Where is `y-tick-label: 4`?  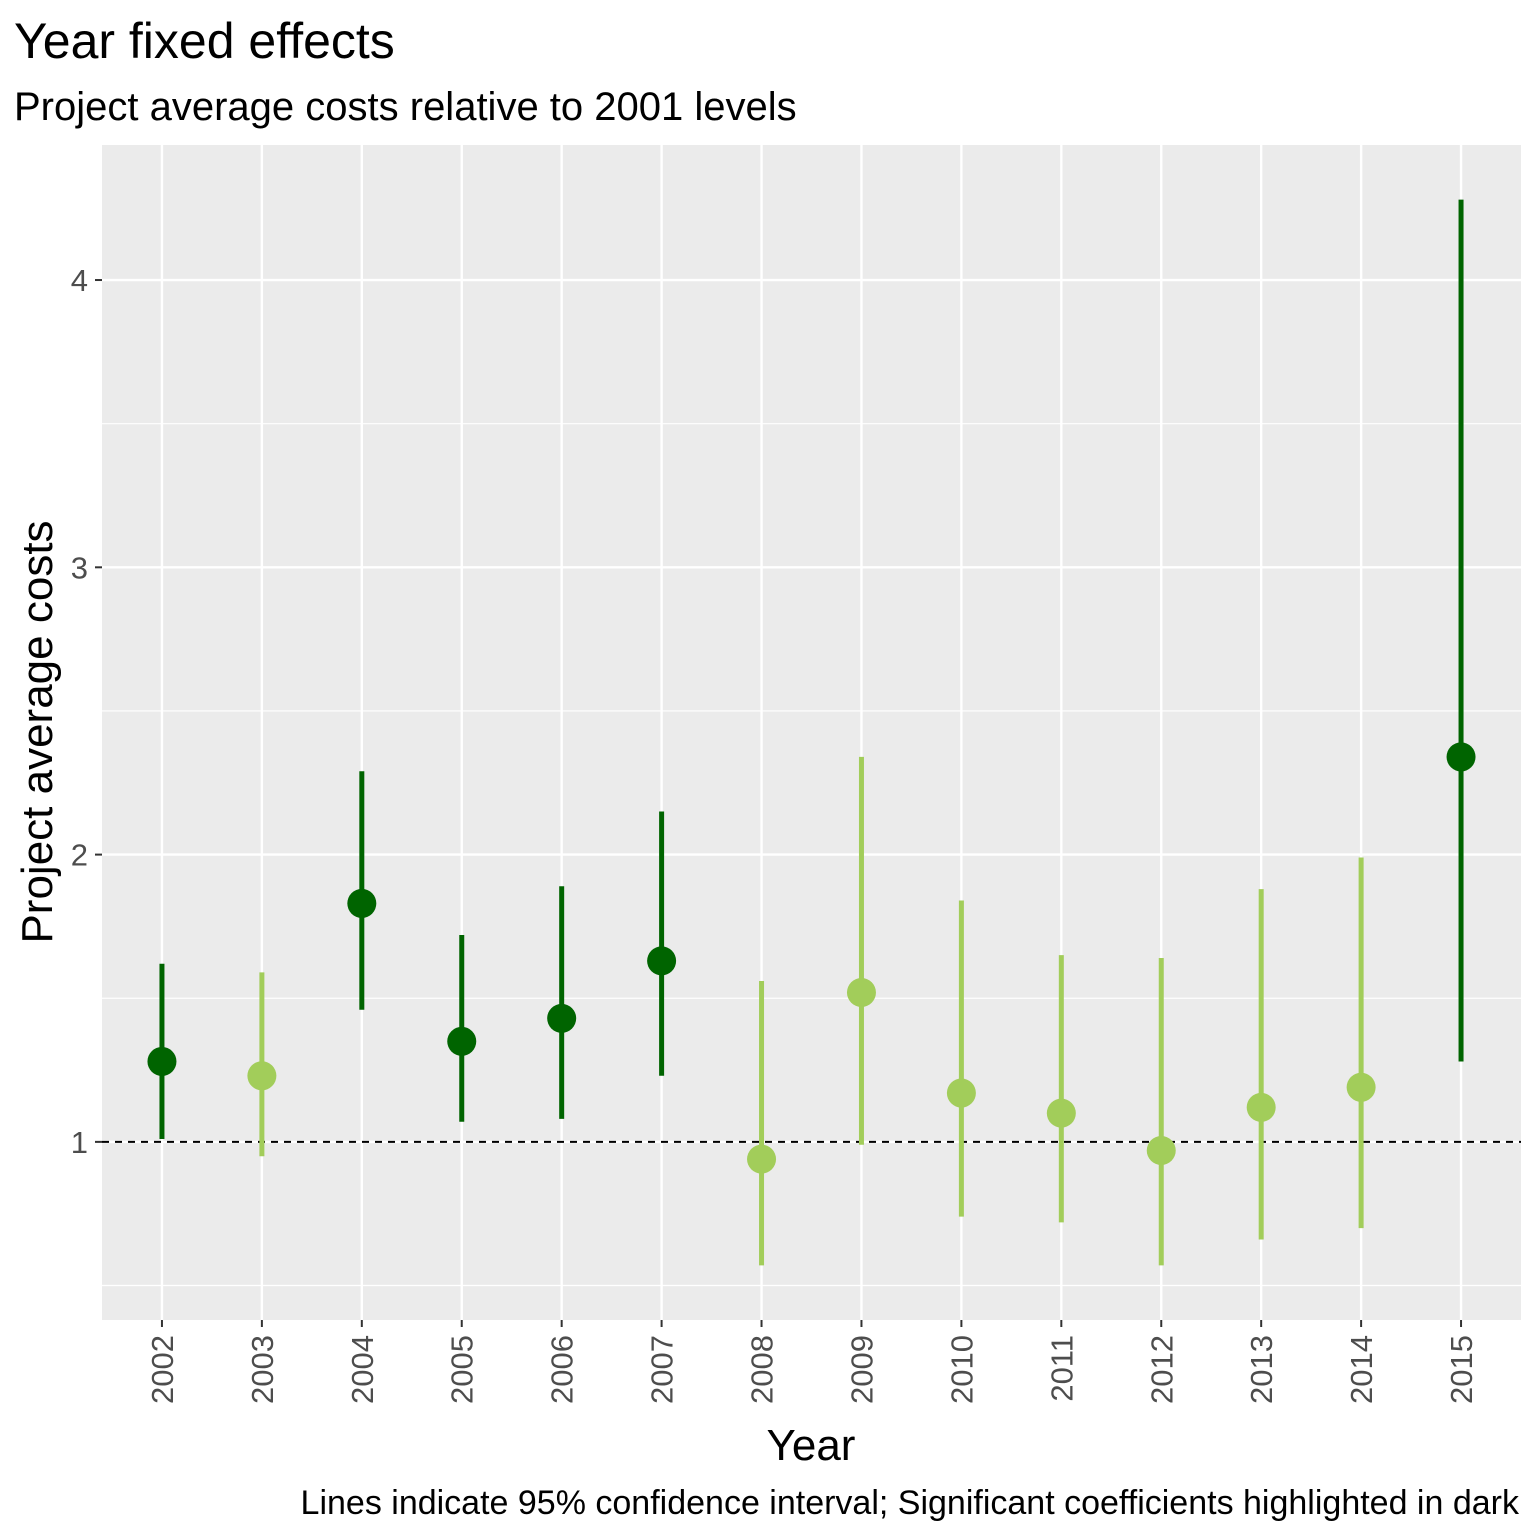 y-tick-label: 4 is located at coordinates (79, 280).